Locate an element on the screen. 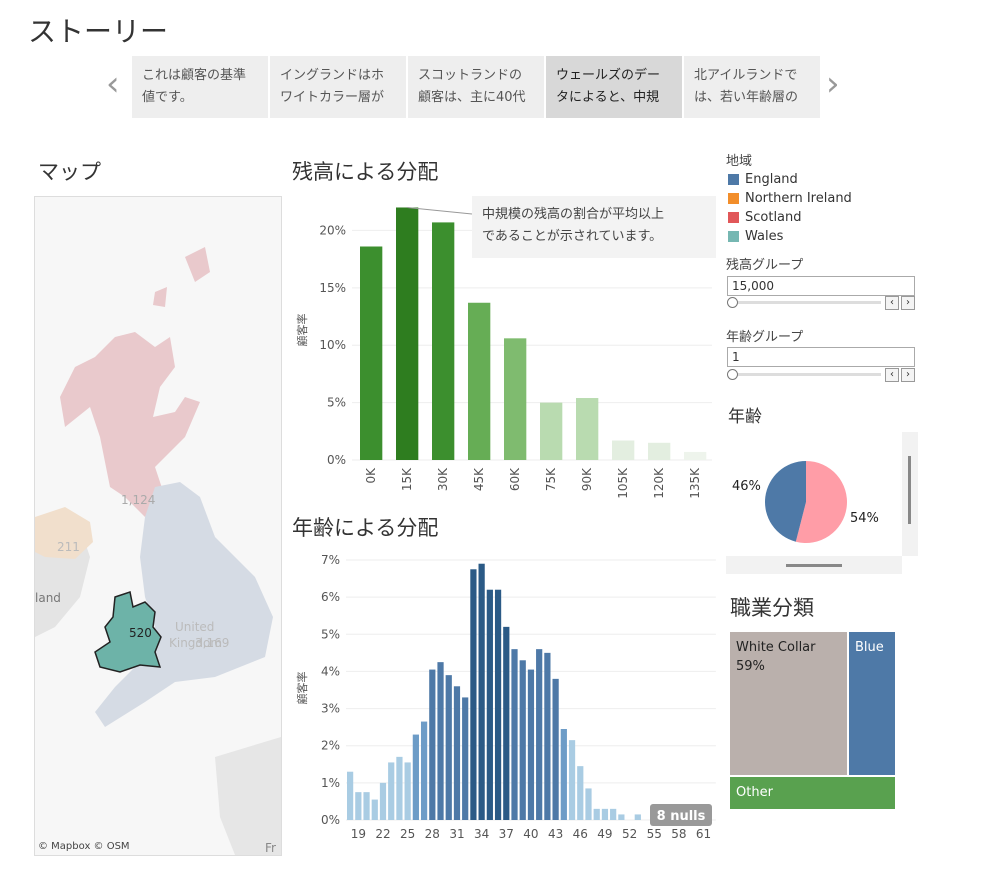 The image size is (999, 876). age-x-tick: 52 is located at coordinates (629, 834).